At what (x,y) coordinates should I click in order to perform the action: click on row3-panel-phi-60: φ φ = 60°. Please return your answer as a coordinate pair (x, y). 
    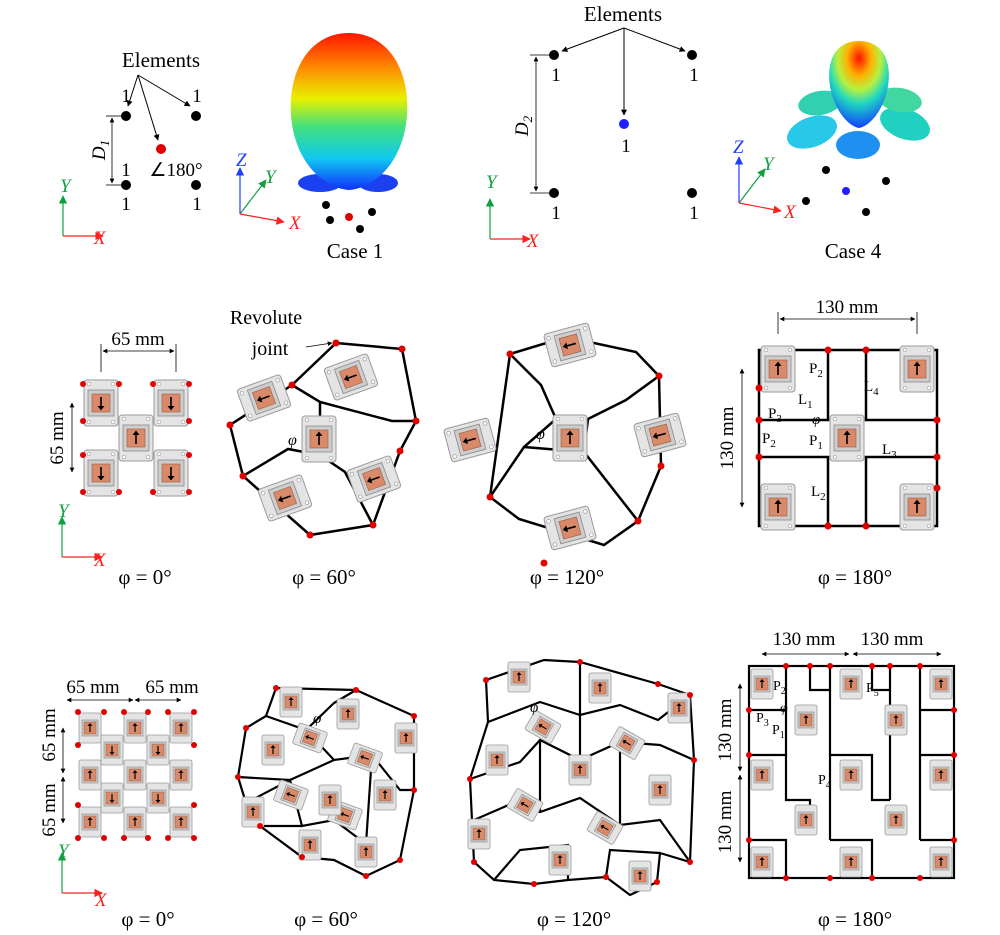
    Looking at the image, I should click on (326, 808).